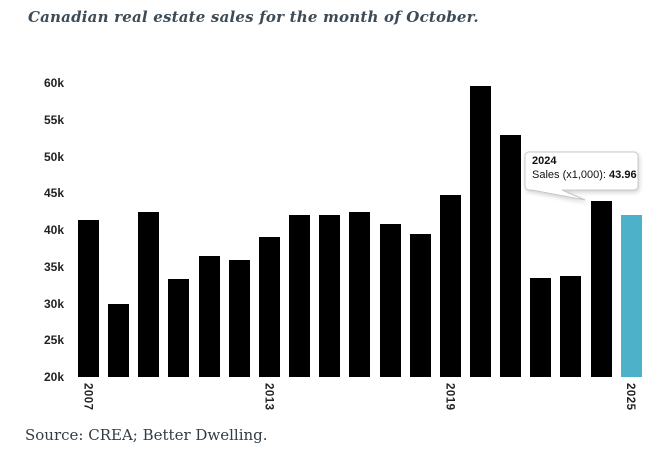 Image resolution: width=666 pixels, height=461 pixels. Describe the element at coordinates (239, 318) in the screenshot. I see `bar-2012` at that location.